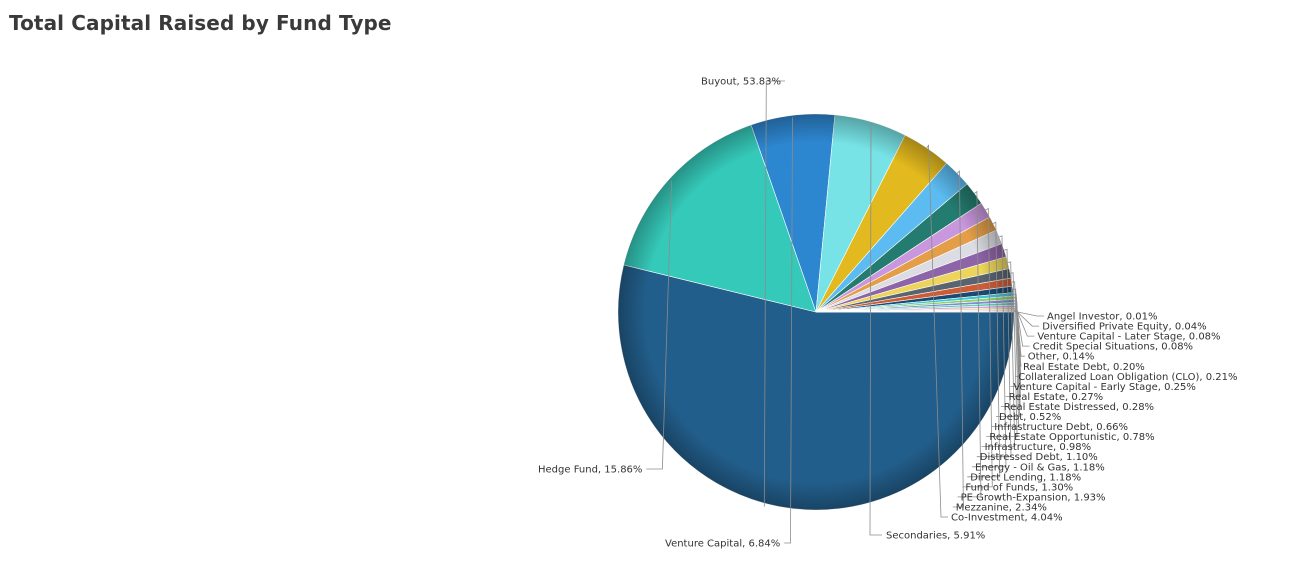 This screenshot has height=572, width=1301. Describe the element at coordinates (1128, 337) in the screenshot. I see `data-label-venture-capital-later-stage: Venture Capital - Later Stage, 0.08%` at that location.